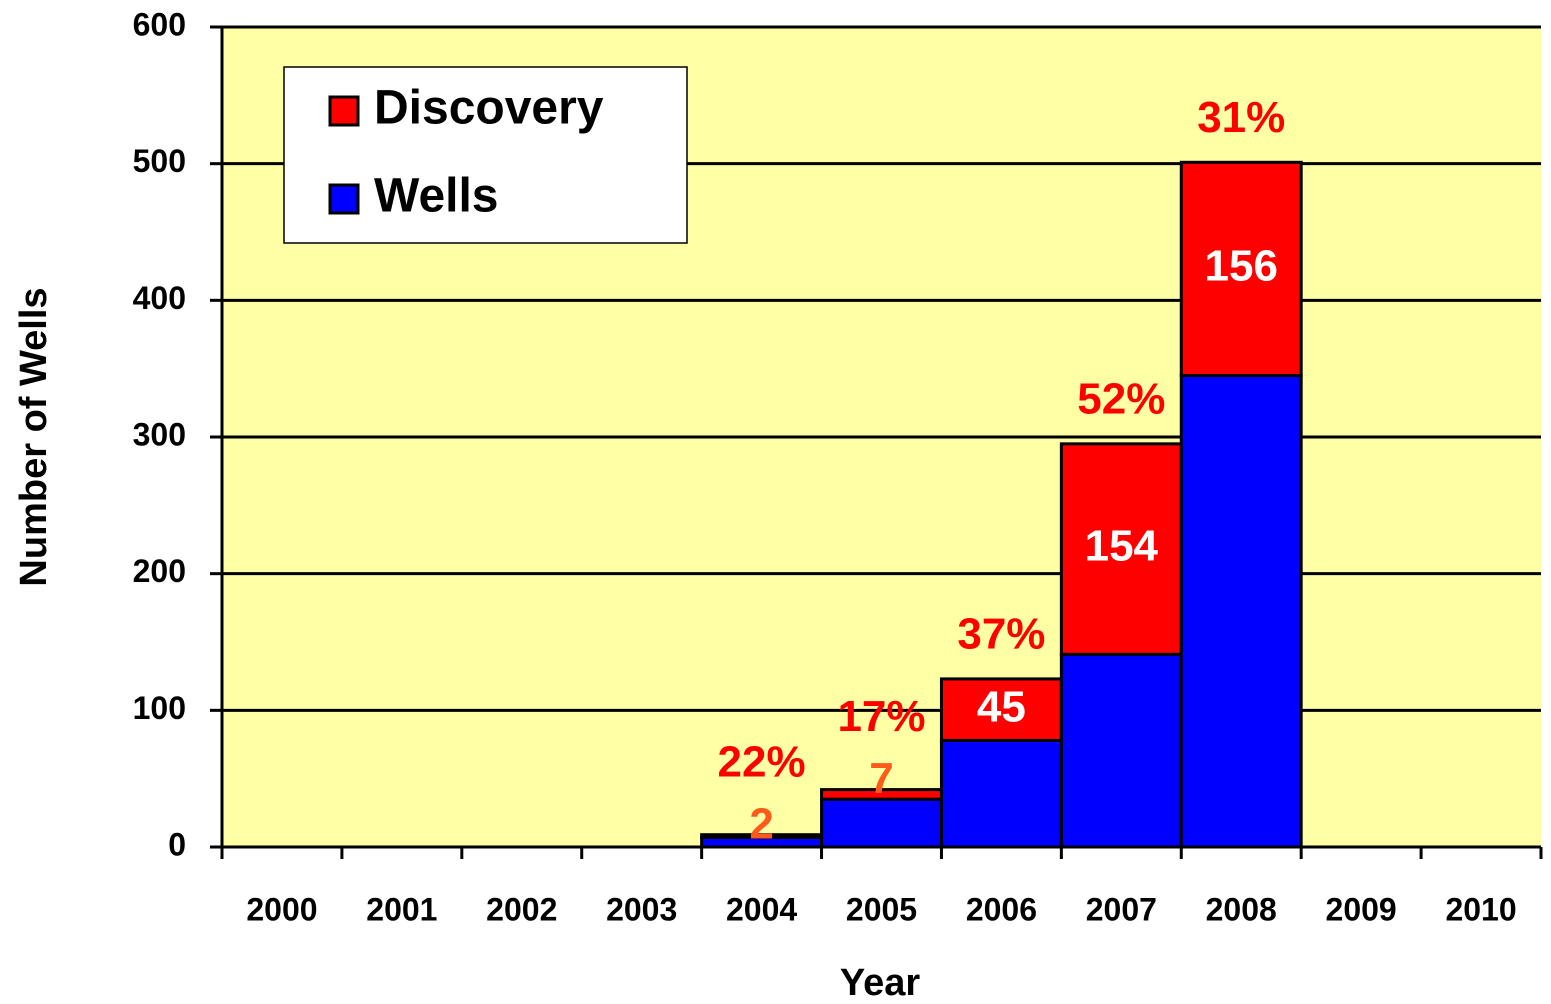  Describe the element at coordinates (762, 761) in the screenshot. I see `share-label: 22%` at that location.